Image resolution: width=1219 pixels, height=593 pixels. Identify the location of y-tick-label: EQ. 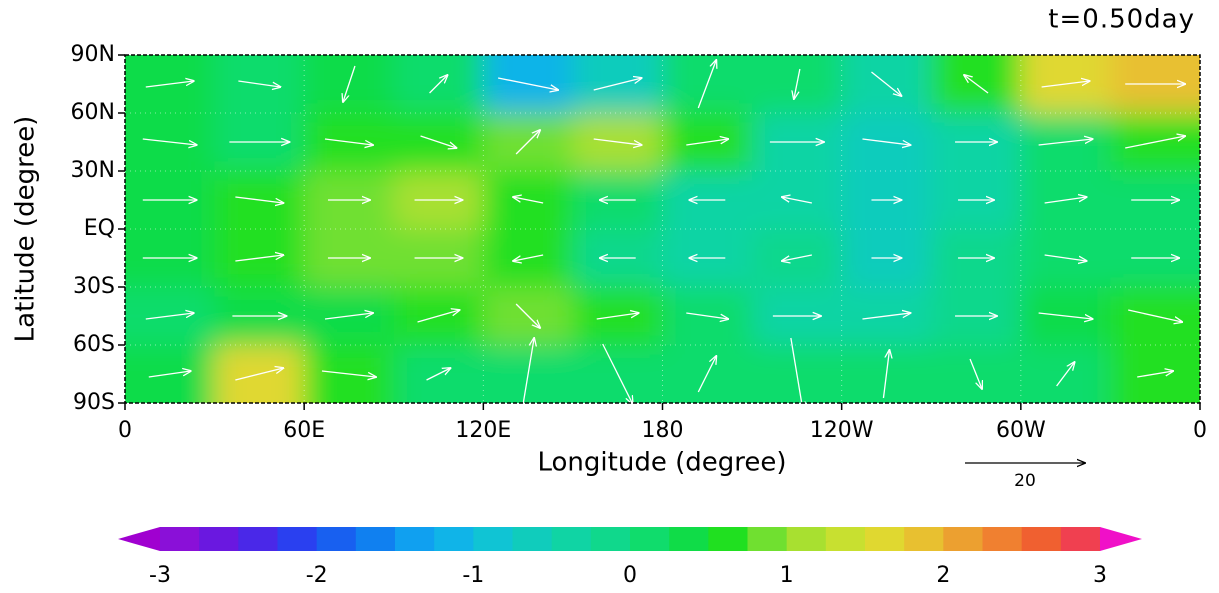
(99, 228).